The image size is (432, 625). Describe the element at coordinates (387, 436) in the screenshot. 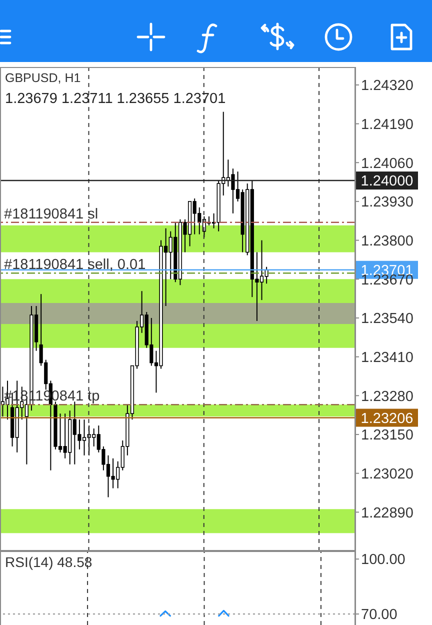

I see `y-tick-label: 1.23150` at that location.